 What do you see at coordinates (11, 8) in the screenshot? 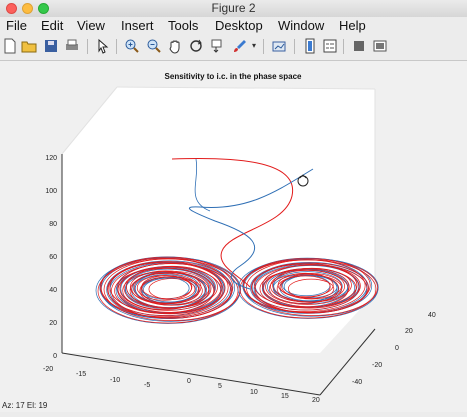
I see `close-window-button` at bounding box center [11, 8].